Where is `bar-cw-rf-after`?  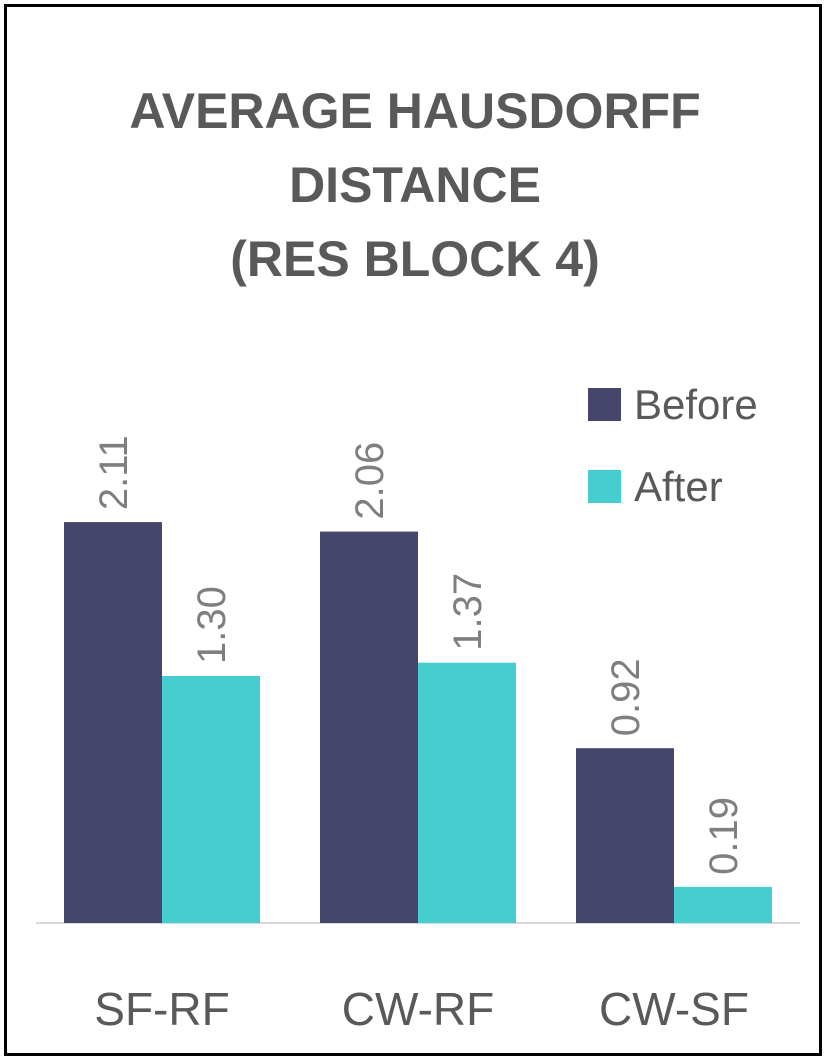 bar-cw-rf-after is located at coordinates (467, 792).